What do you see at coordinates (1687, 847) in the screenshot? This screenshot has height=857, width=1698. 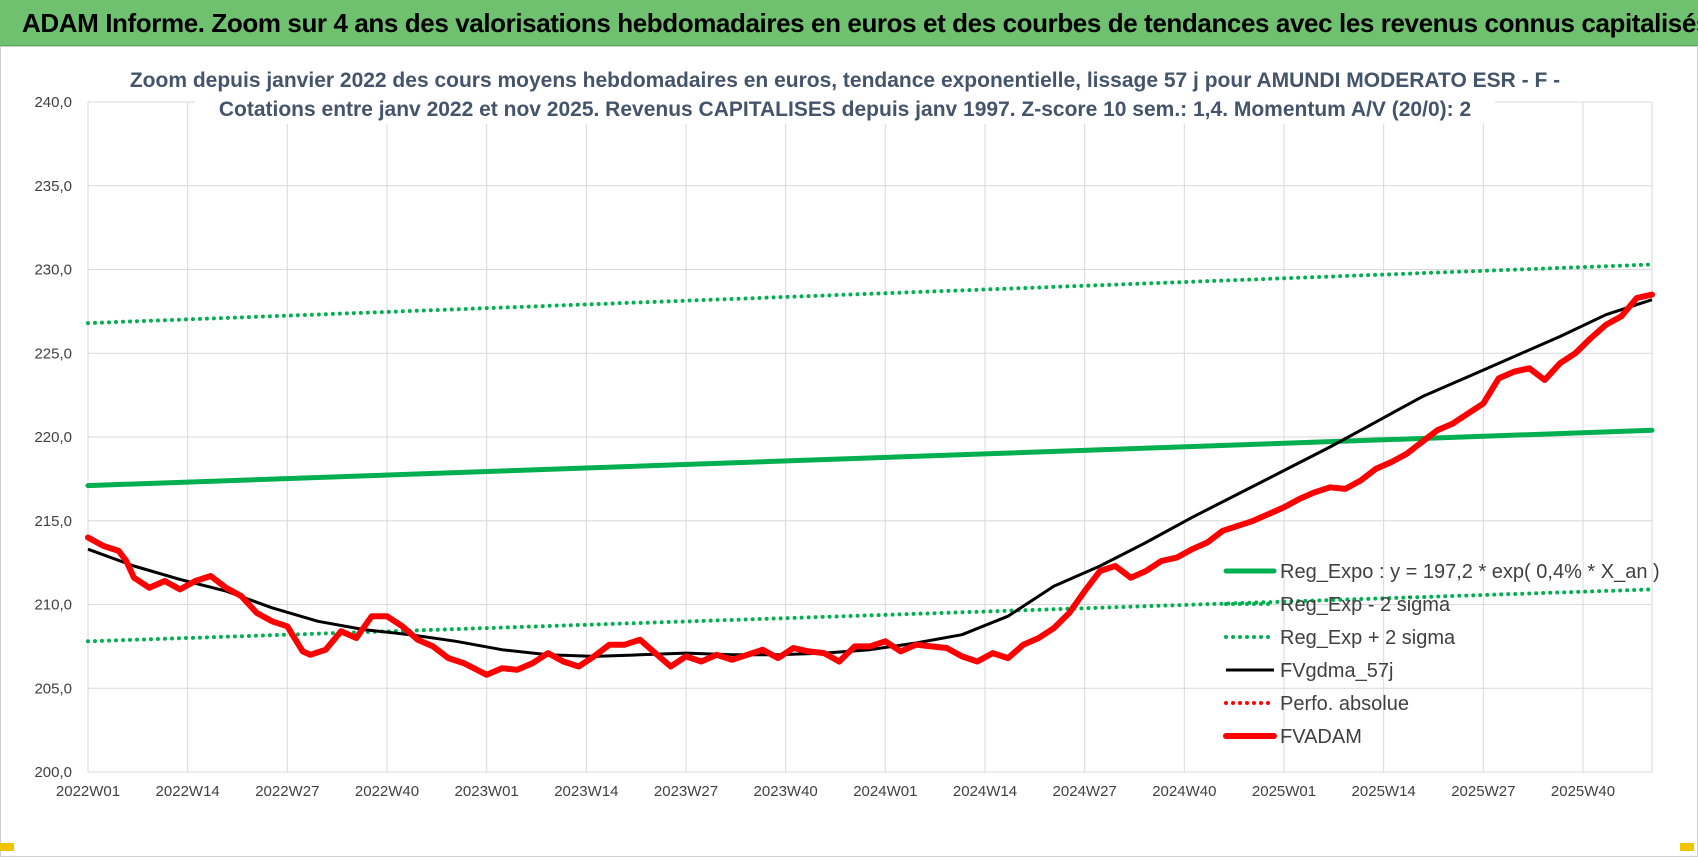 I see `frame-corner-marker-right` at bounding box center [1687, 847].